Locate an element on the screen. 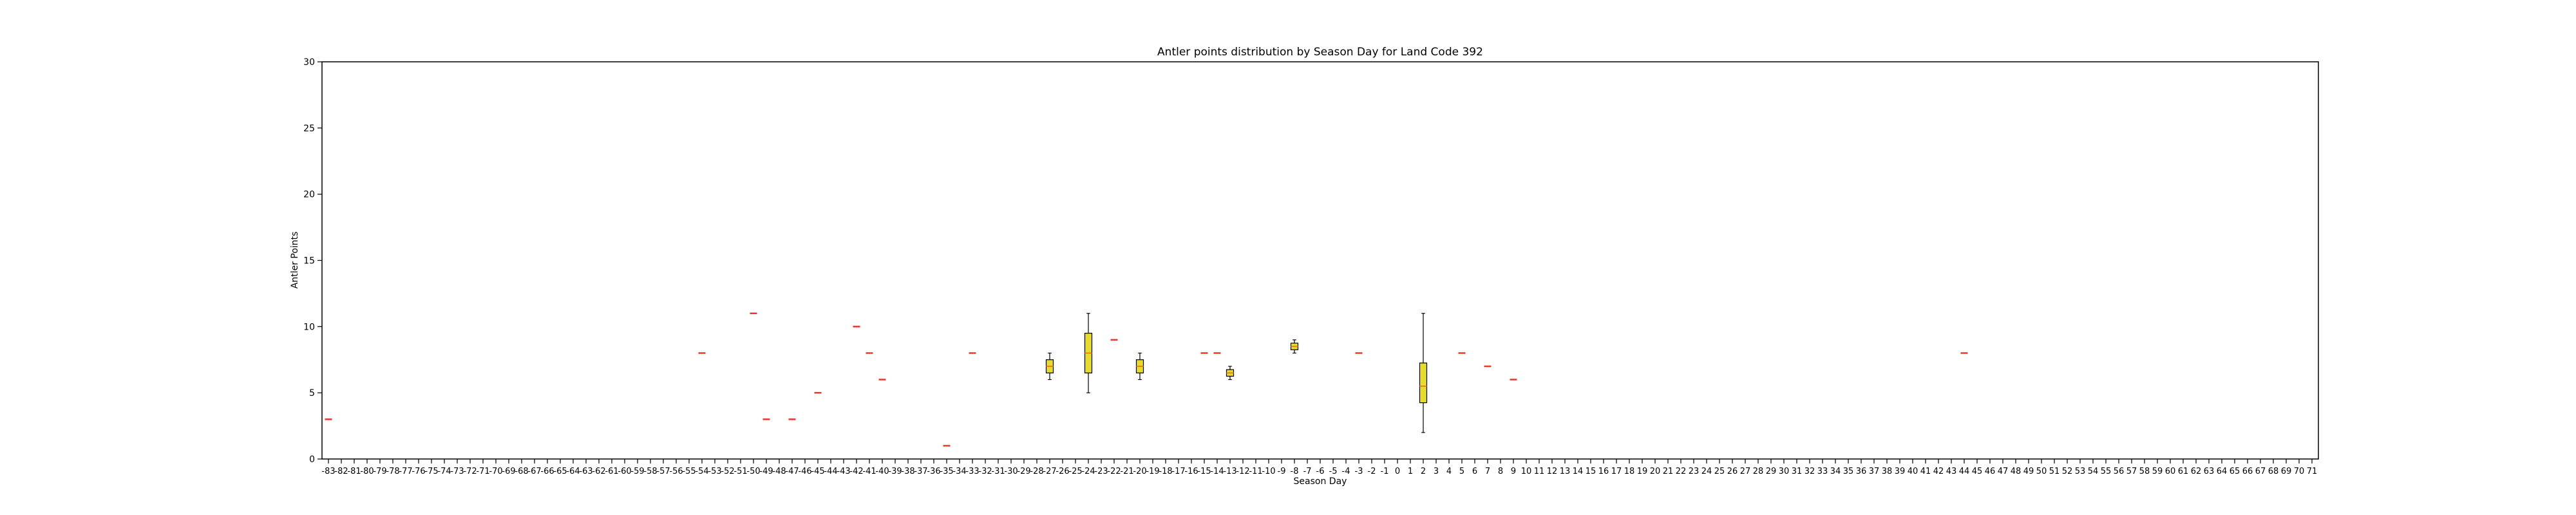 This screenshot has width=2576, height=515. y-tick-label: 25 is located at coordinates (309, 129).